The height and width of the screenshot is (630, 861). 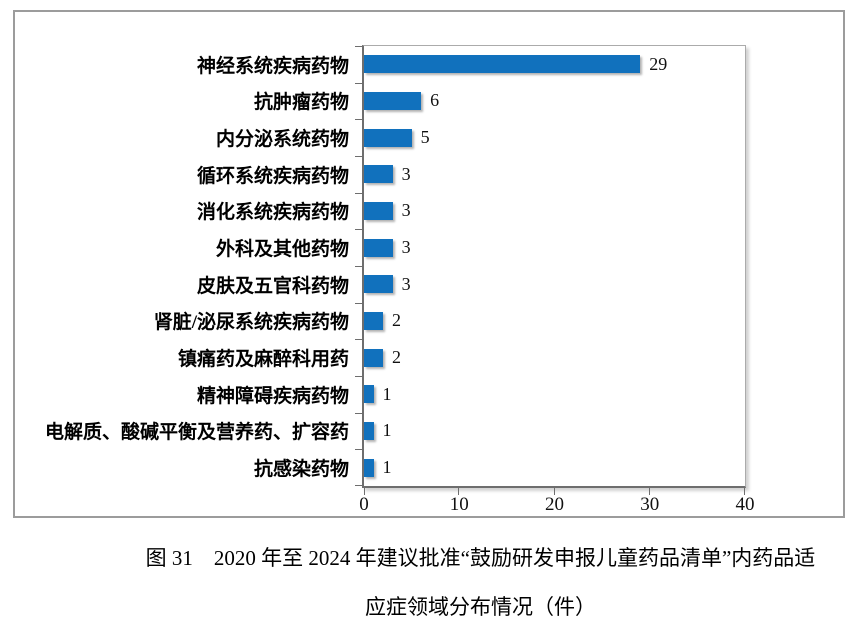 What do you see at coordinates (435, 100) in the screenshot?
I see `value-label: 6` at bounding box center [435, 100].